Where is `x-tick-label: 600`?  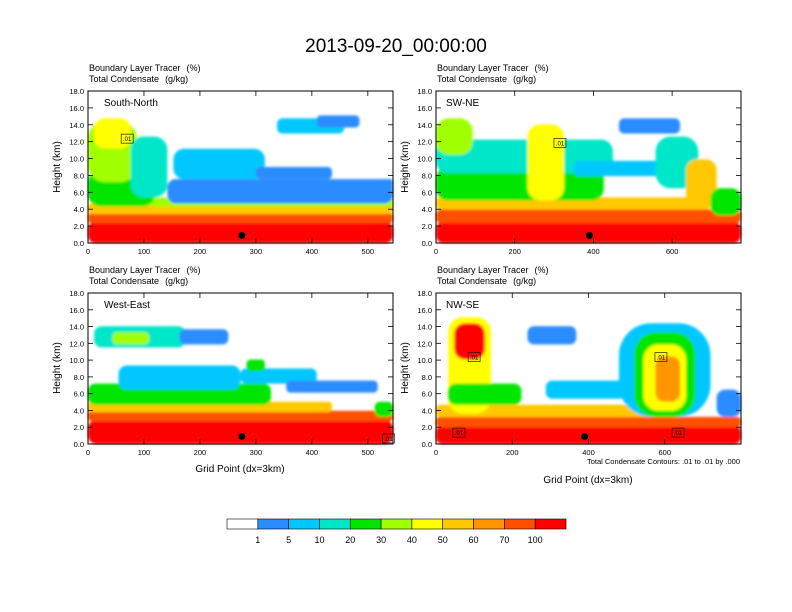 x-tick-label: 600 is located at coordinates (672, 251).